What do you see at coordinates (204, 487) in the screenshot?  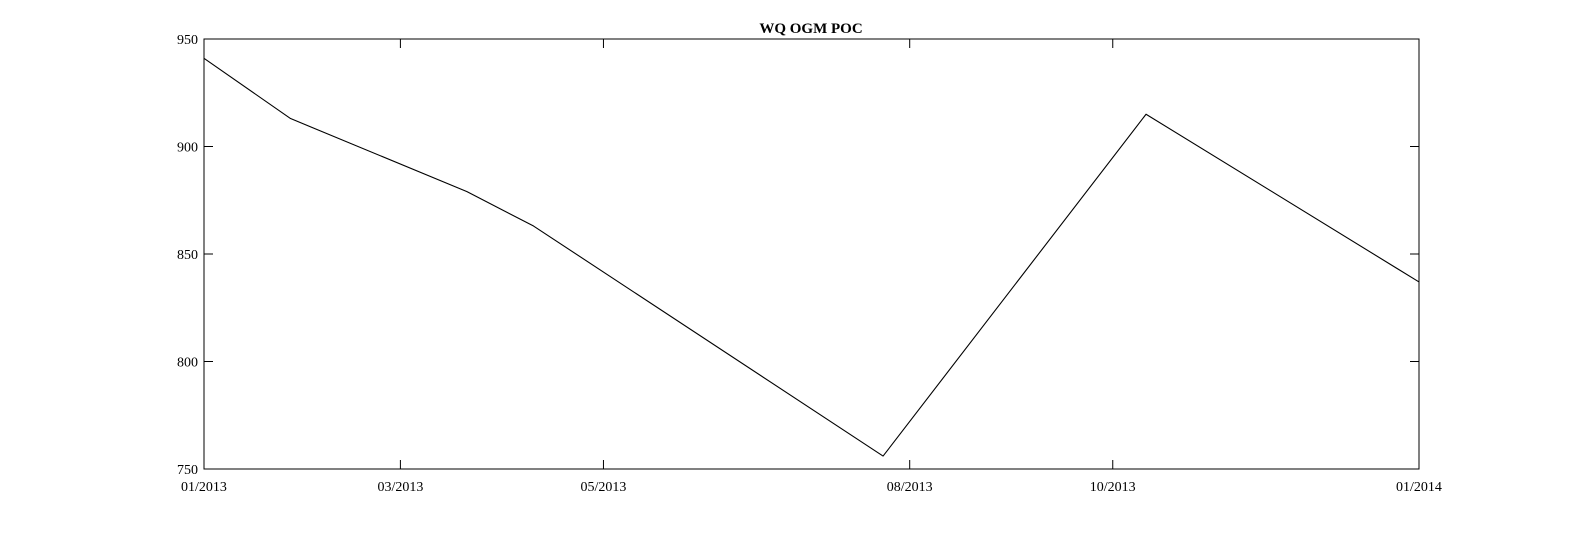 I see `x-tick-label: 01/2013` at bounding box center [204, 487].